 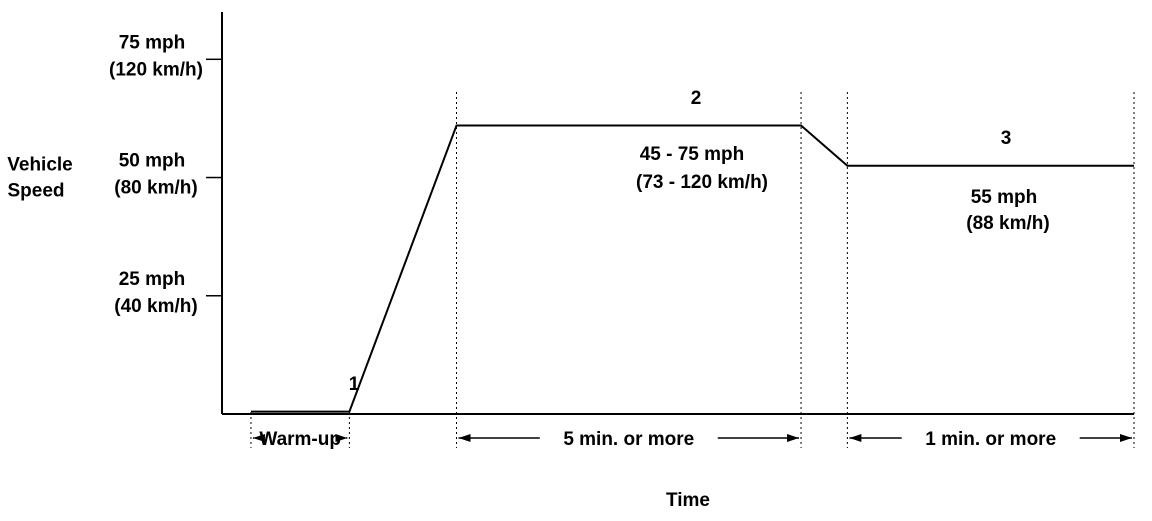 What do you see at coordinates (40, 165) in the screenshot?
I see `y-axis-title-line-1: Vehicle` at bounding box center [40, 165].